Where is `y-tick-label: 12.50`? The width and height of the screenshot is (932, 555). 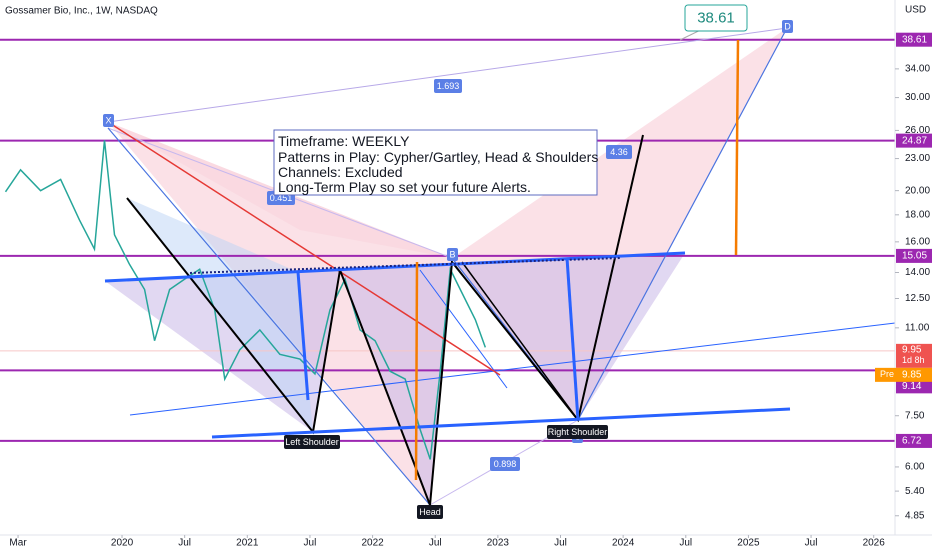 y-tick-label: 12.50 is located at coordinates (917, 298).